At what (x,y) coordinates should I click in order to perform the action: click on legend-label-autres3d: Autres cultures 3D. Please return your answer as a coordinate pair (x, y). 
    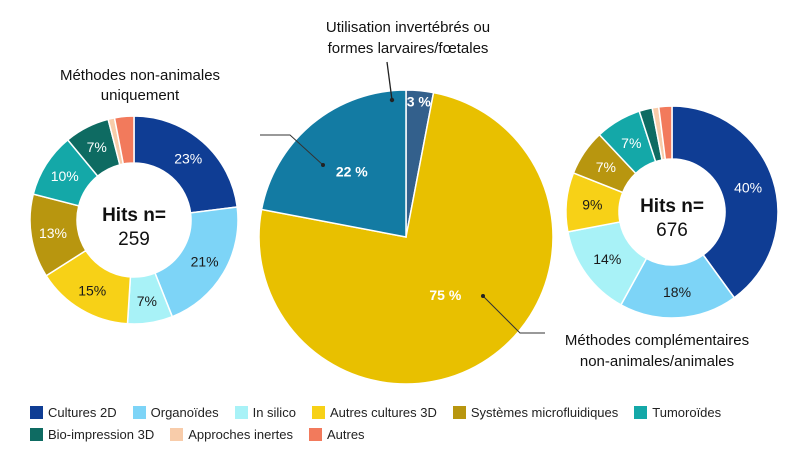
    Looking at the image, I should click on (383, 412).